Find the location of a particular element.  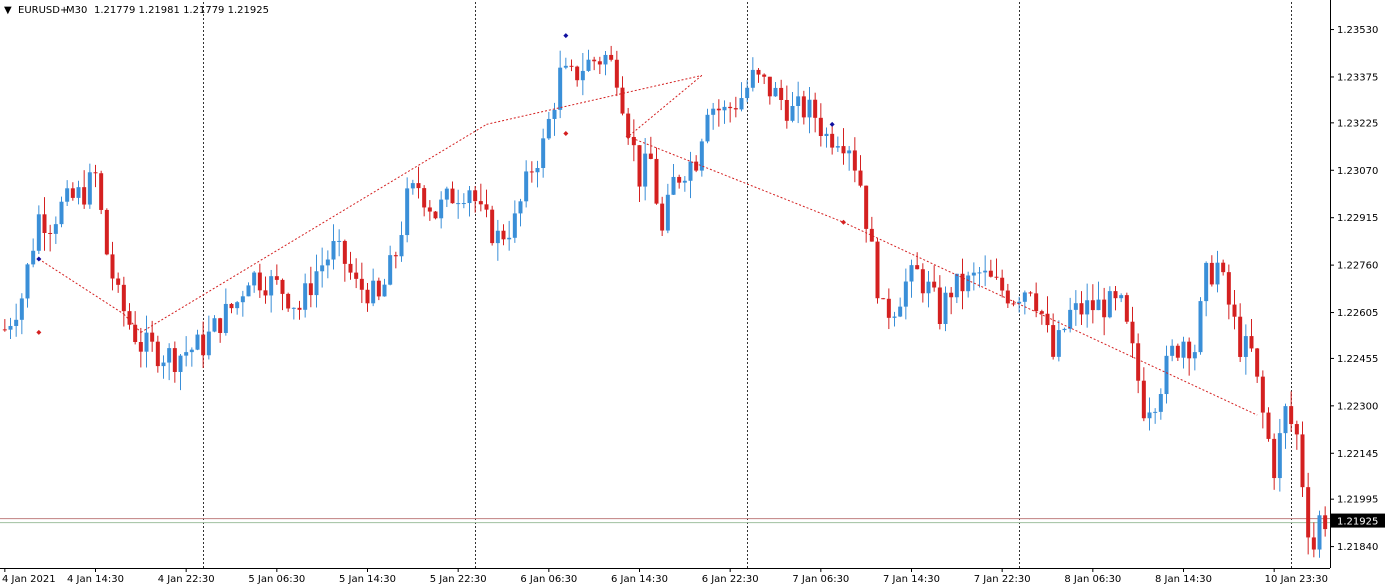

price-tick-label: 1.22145 is located at coordinates (1357, 454).